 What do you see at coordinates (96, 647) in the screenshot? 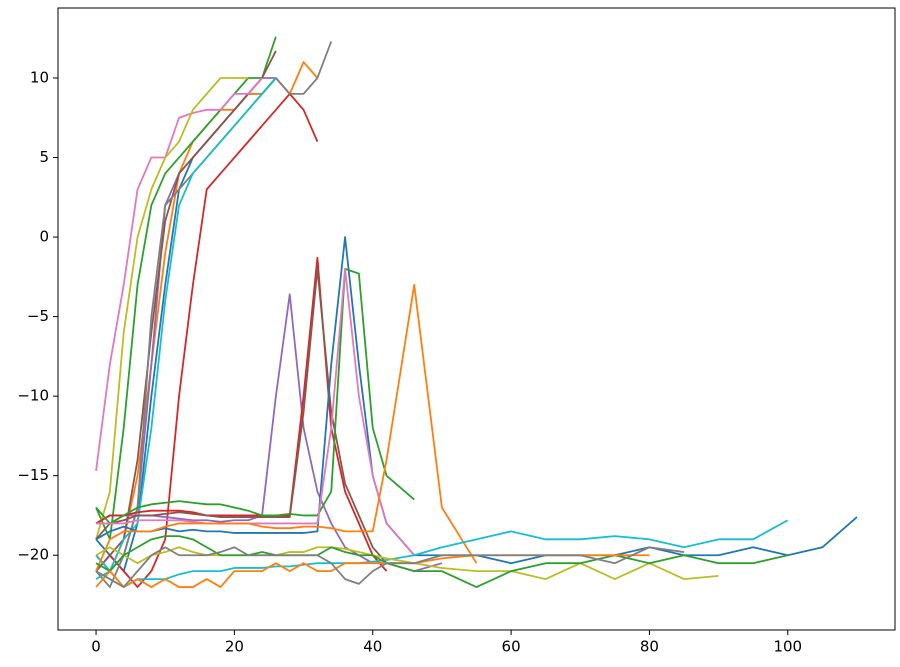
I see `x-tick-label: 0` at bounding box center [96, 647].